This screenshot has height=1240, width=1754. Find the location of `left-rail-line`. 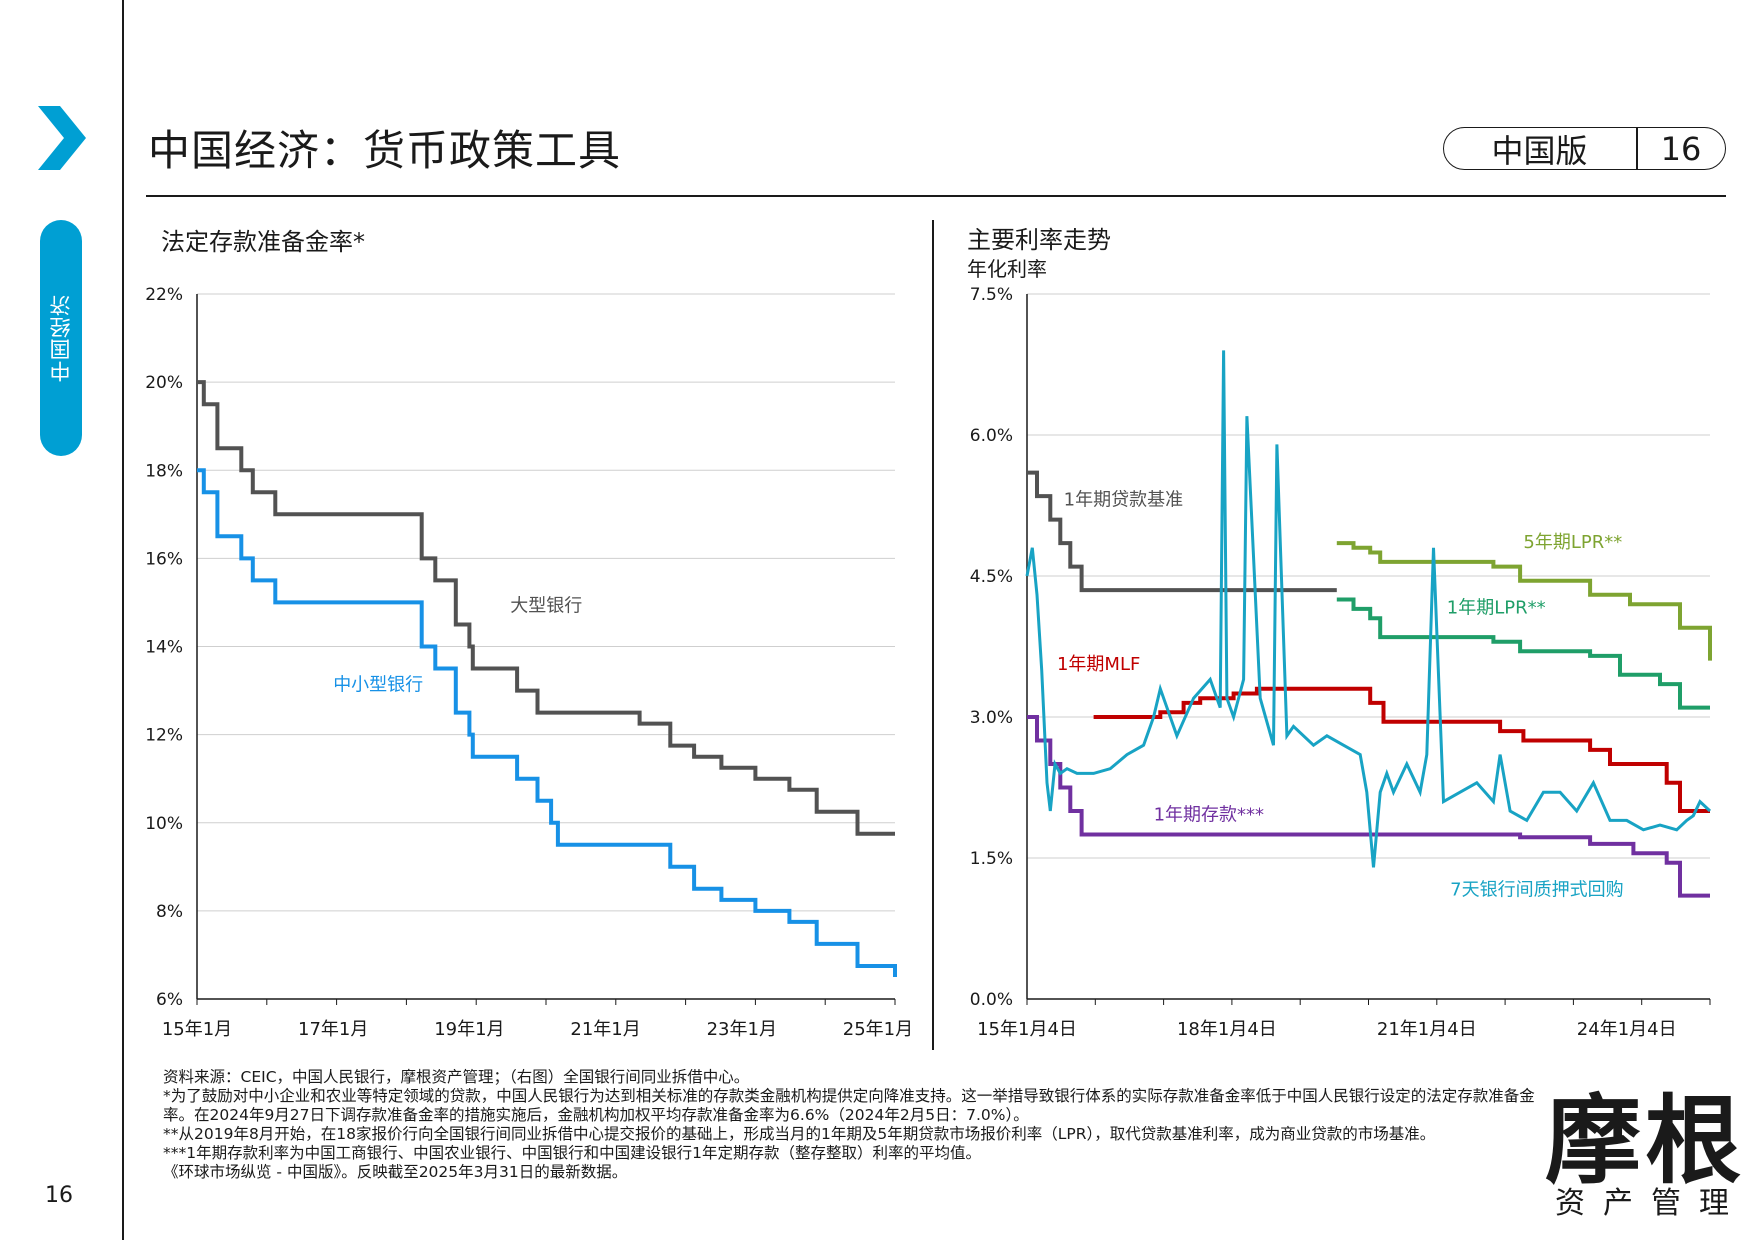

left-rail-line is located at coordinates (123, 620).